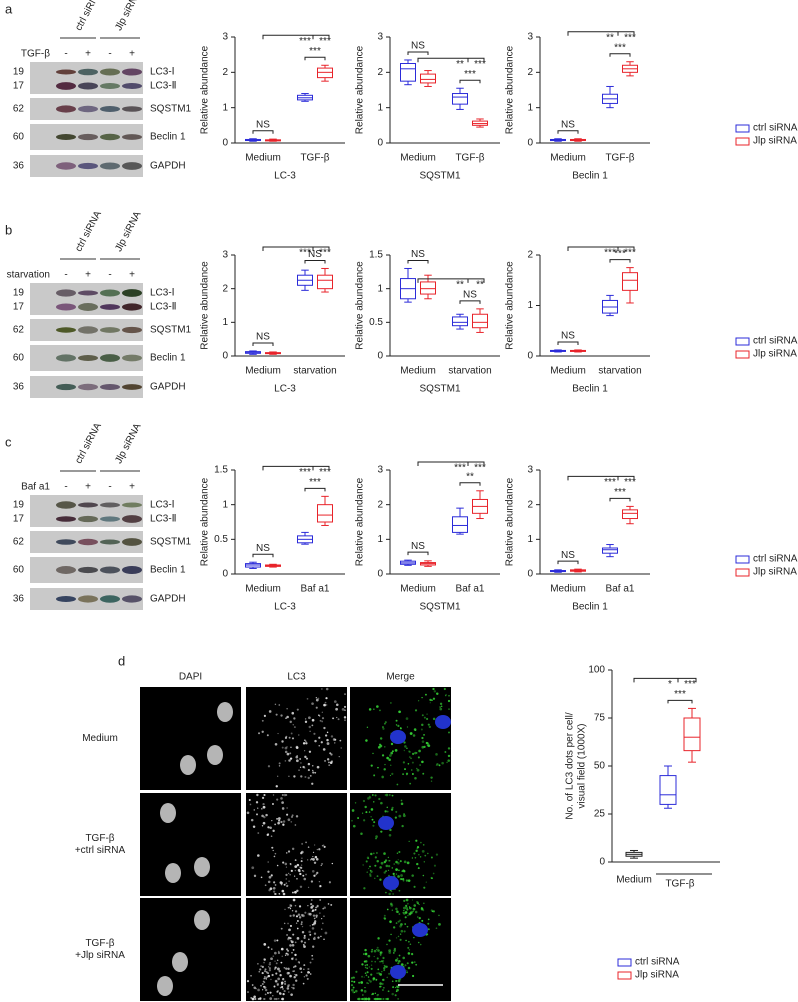 This screenshot has width=798, height=1002. What do you see at coordinates (263, 337) in the screenshot?
I see `sig-label: NS` at bounding box center [263, 337].